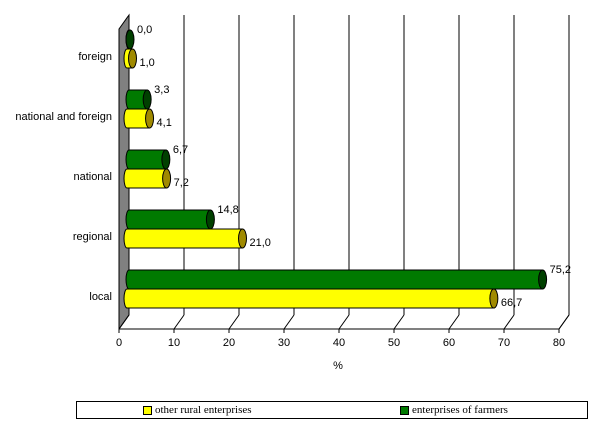  I want to click on data-label: 7,2, so click(181, 183).